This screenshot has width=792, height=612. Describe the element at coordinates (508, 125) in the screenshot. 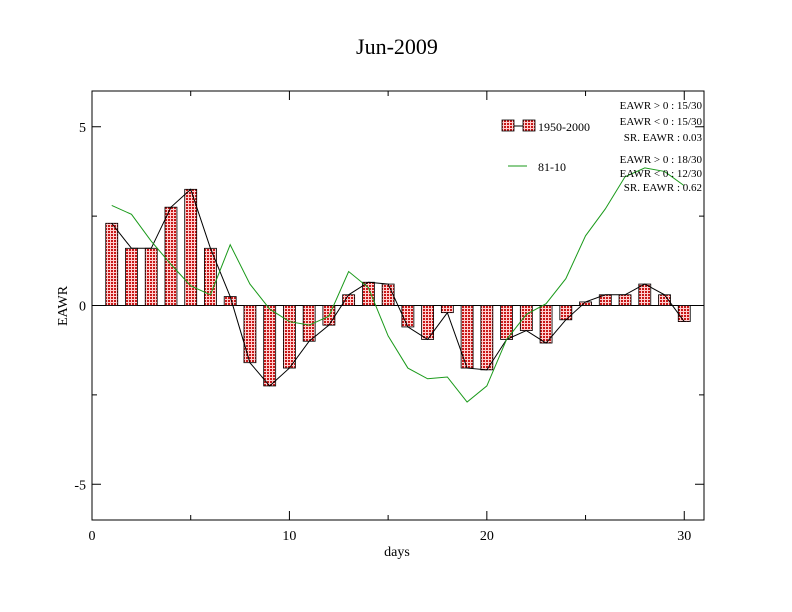

I see `legend-swatch-1950-2000` at that location.